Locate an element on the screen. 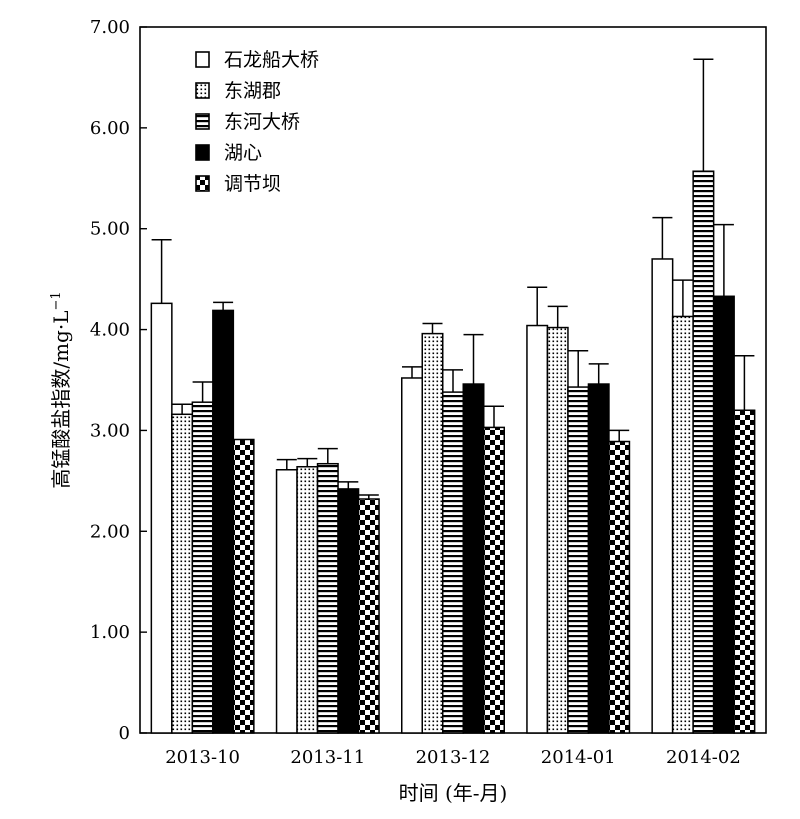  y-tick-label: 2.00 is located at coordinates (110, 531).